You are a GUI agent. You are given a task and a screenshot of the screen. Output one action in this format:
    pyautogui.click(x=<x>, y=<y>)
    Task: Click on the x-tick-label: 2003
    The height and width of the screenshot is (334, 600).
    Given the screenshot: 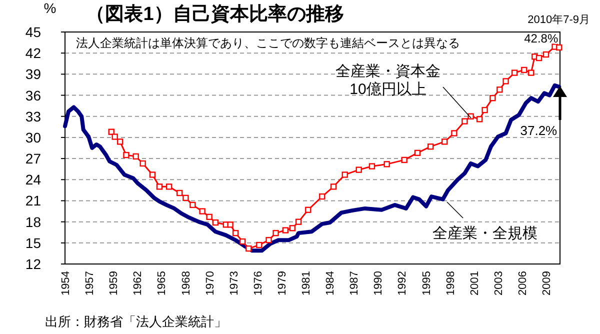 What is the action you would take?
    pyautogui.click(x=498, y=283)
    